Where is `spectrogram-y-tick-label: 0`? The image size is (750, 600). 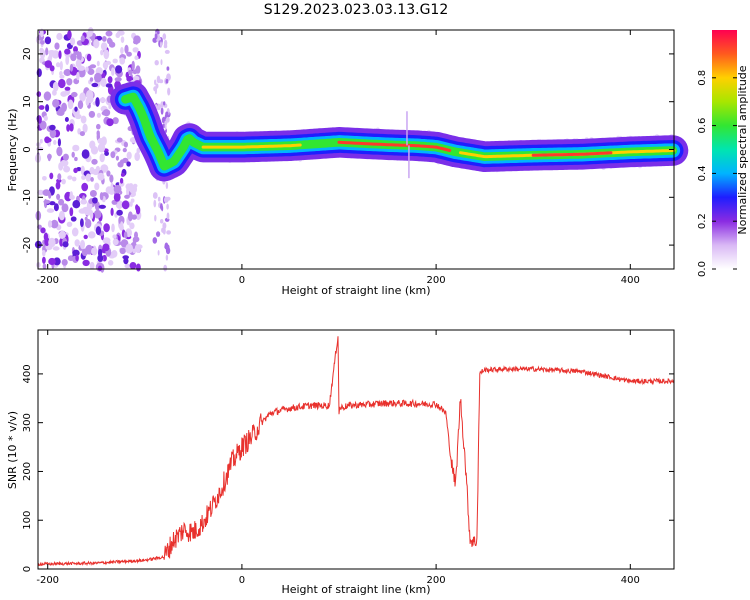
spectrogram-y-tick-label: 0 is located at coordinates (27, 149).